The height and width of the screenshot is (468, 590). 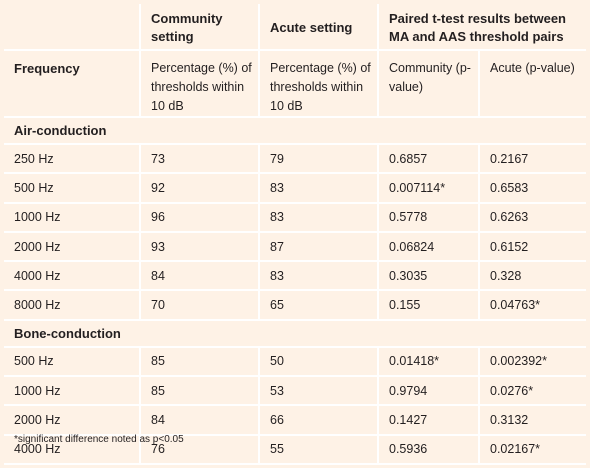 I want to click on cell-community-p: 0.1427, so click(x=429, y=420).